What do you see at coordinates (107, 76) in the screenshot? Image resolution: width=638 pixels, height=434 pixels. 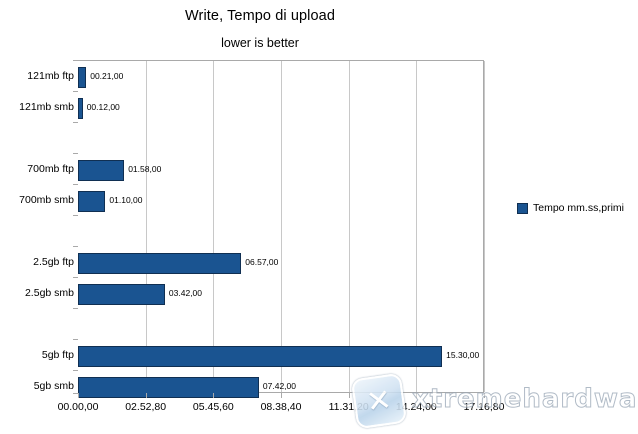 I see `bar-value-label: 00.21,00` at bounding box center [107, 76].